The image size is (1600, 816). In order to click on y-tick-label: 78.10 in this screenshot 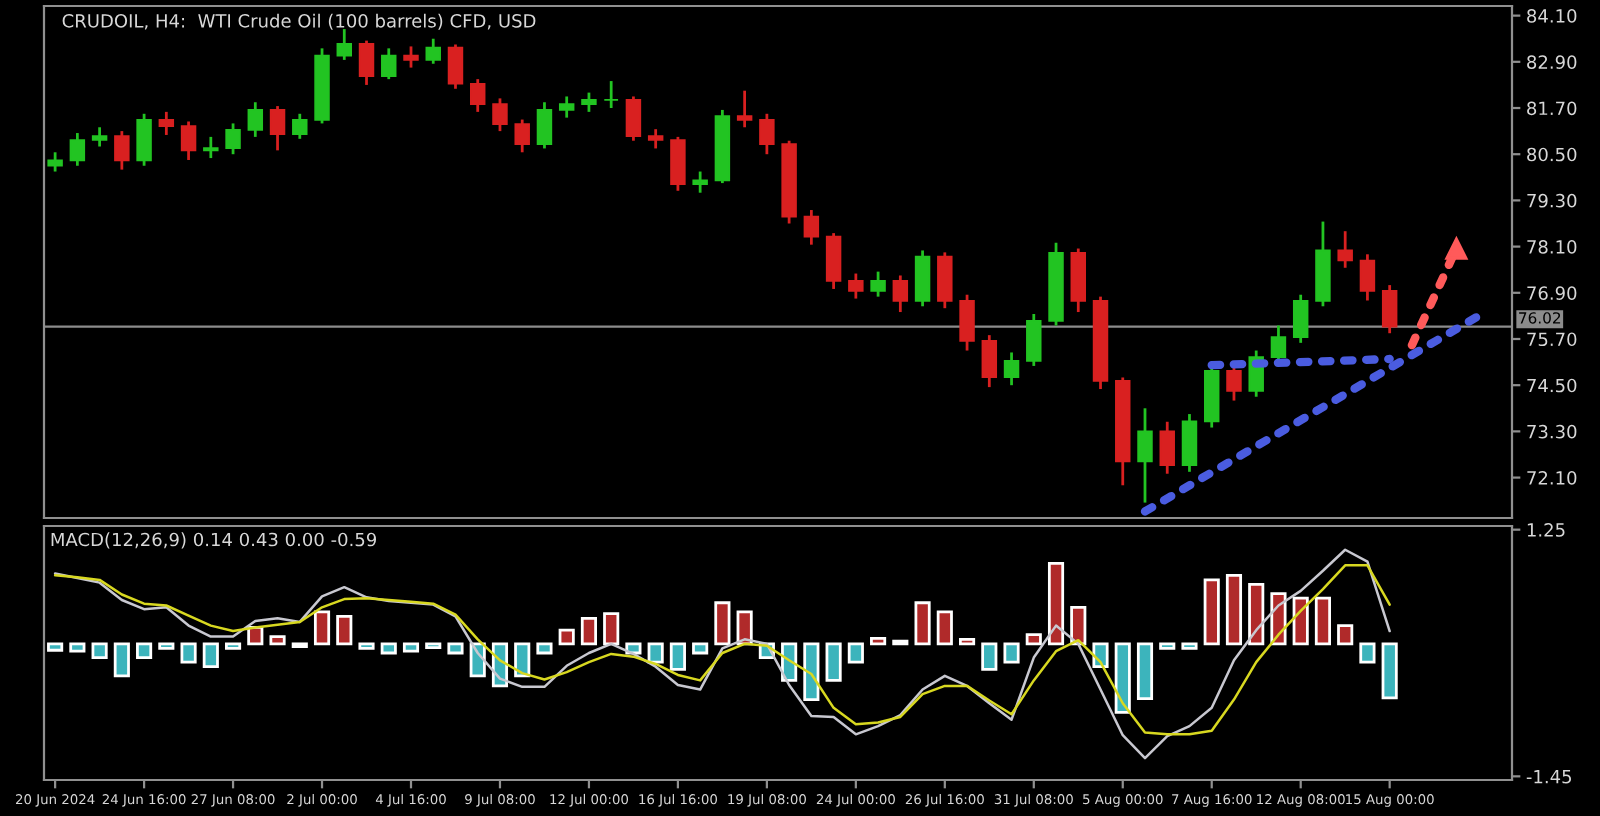, I will do `click(1552, 247)`.